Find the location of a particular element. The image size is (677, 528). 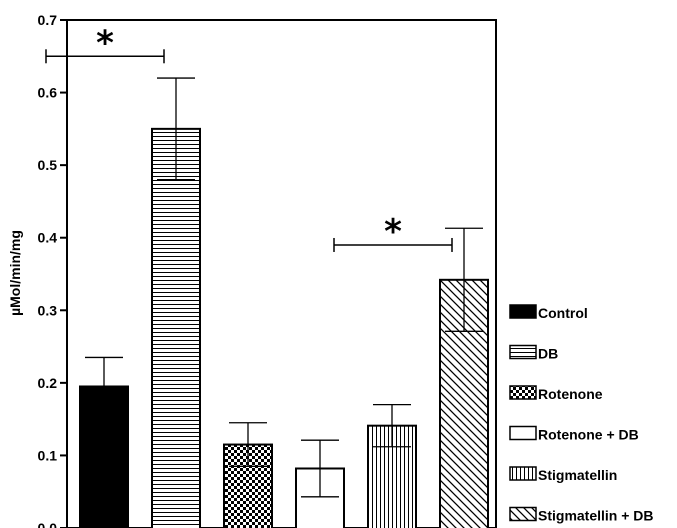

y-tick-label: 0.1 is located at coordinates (48, 455).